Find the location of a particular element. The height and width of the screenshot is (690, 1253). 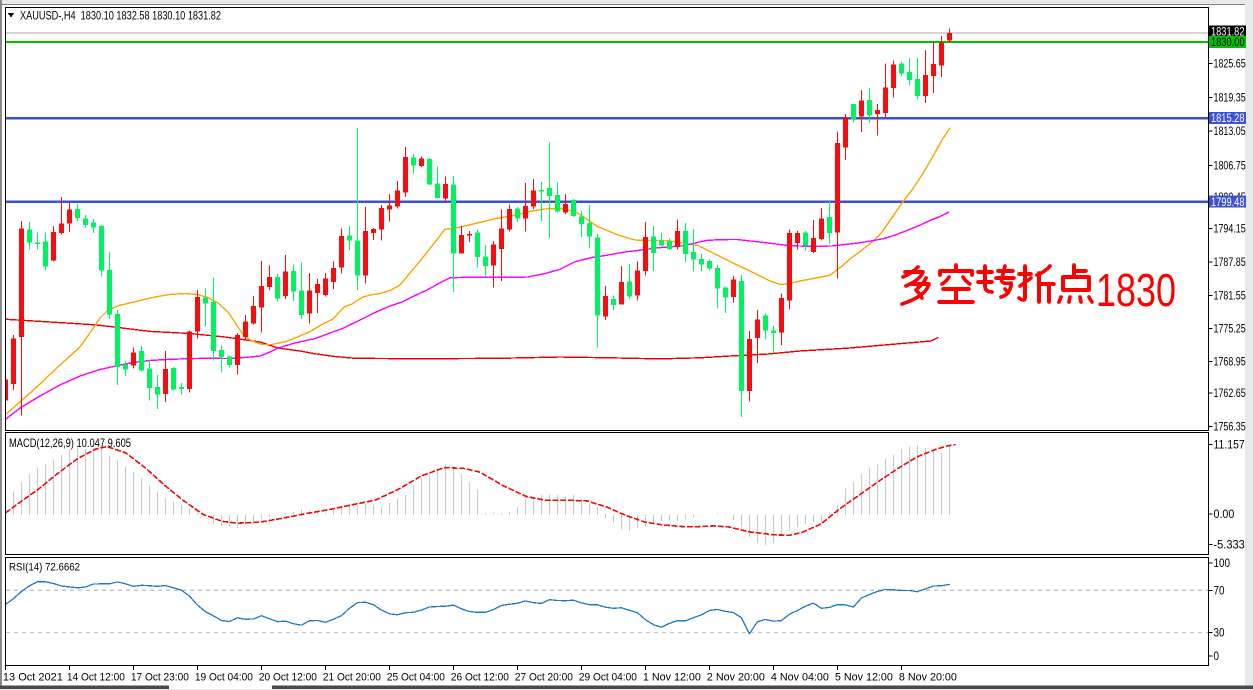

svg-text: 11.157 is located at coordinates (1229, 446).